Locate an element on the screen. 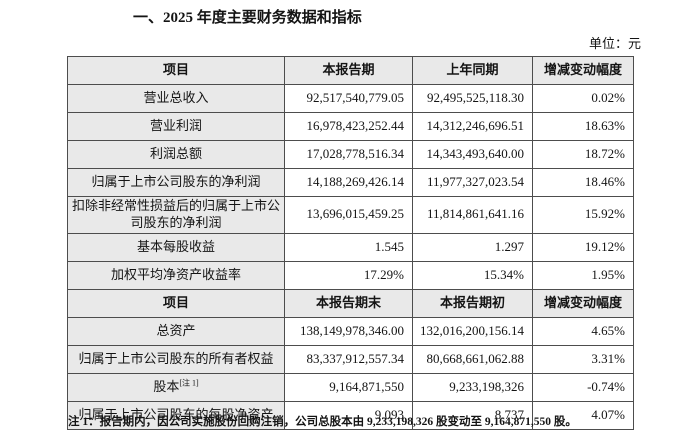  value-cell: 8.737 is located at coordinates (472, 415).